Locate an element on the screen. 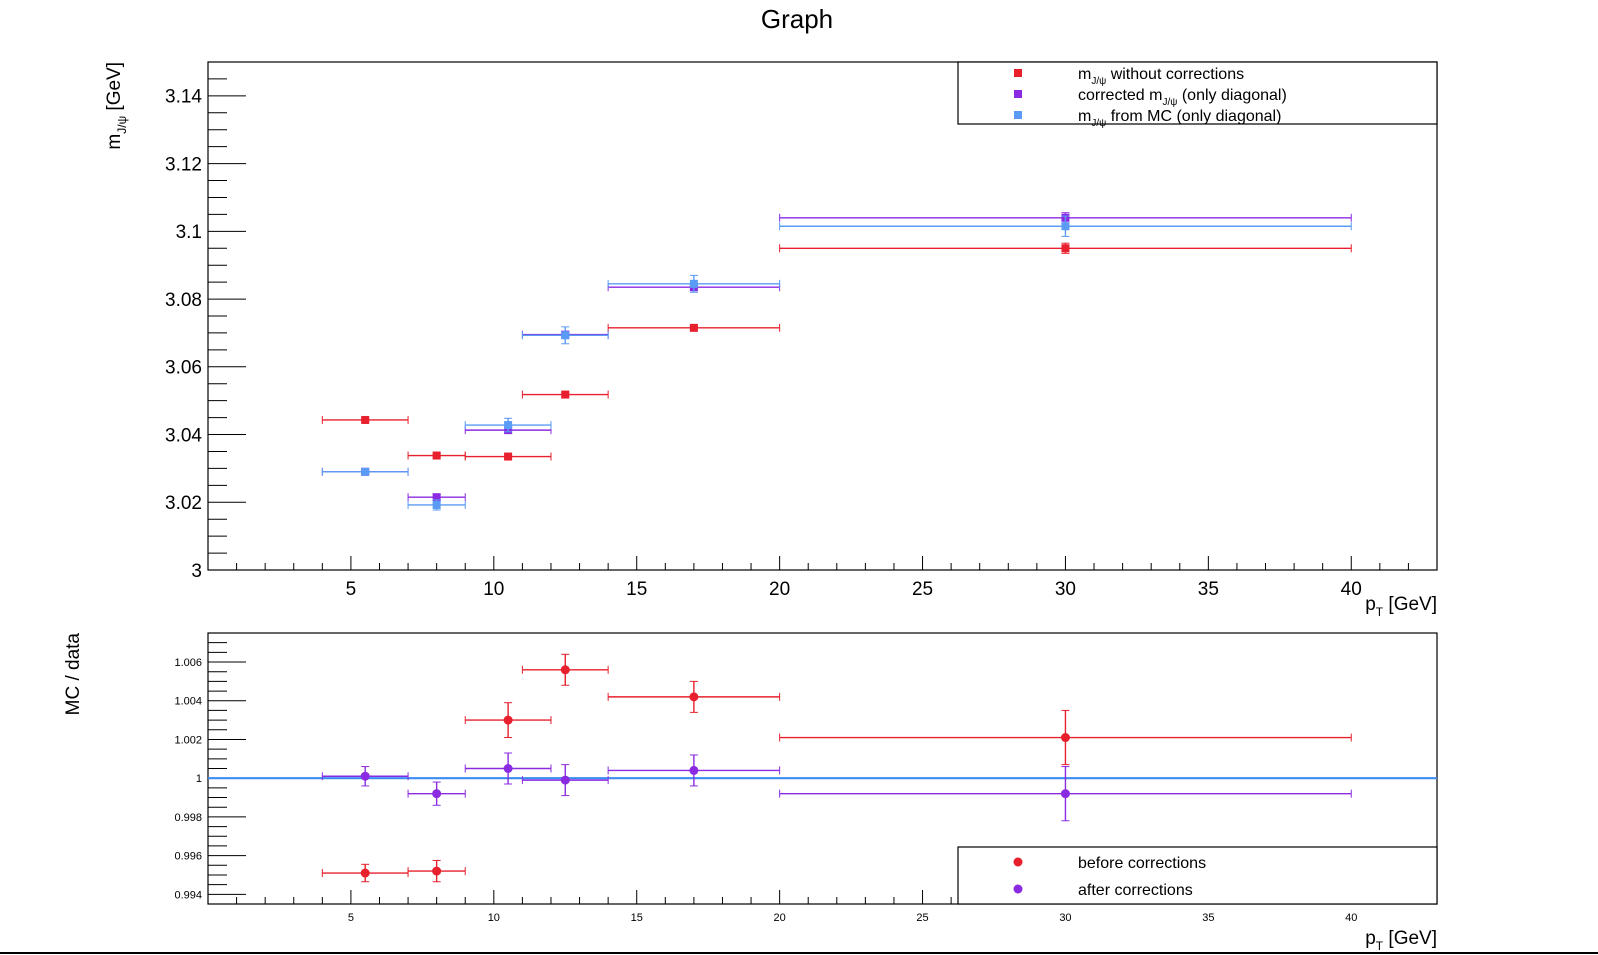  y-axis-label: MC / data is located at coordinates (73, 674).